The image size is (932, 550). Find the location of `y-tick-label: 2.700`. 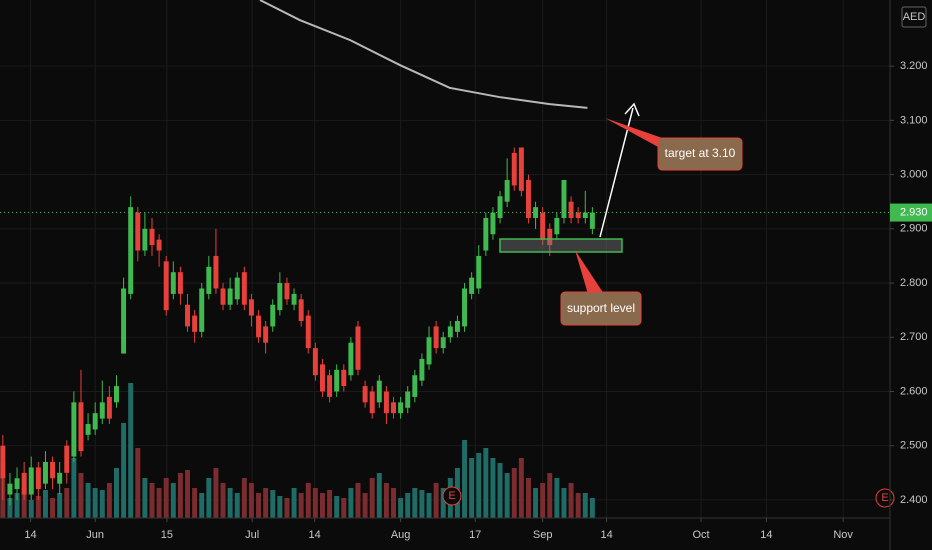

y-tick-label: 2.700 is located at coordinates (914, 337).